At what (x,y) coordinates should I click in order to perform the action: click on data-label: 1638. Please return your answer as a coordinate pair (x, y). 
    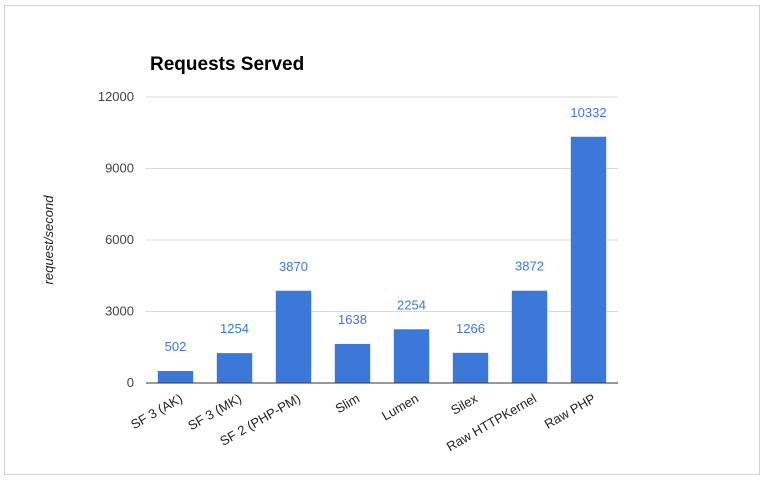
    Looking at the image, I should click on (352, 319).